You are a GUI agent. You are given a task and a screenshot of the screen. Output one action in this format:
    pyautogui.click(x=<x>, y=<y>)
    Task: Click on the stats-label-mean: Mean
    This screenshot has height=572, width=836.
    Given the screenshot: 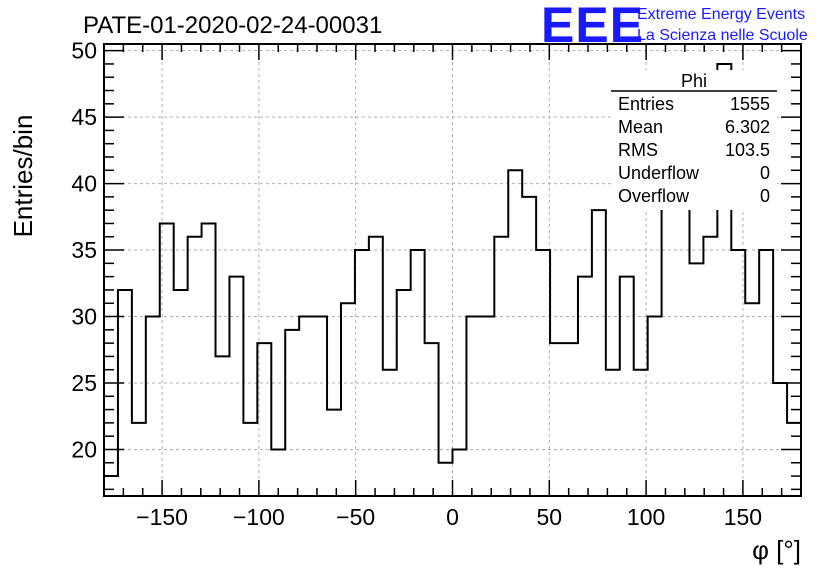 What is the action you would take?
    pyautogui.click(x=640, y=127)
    